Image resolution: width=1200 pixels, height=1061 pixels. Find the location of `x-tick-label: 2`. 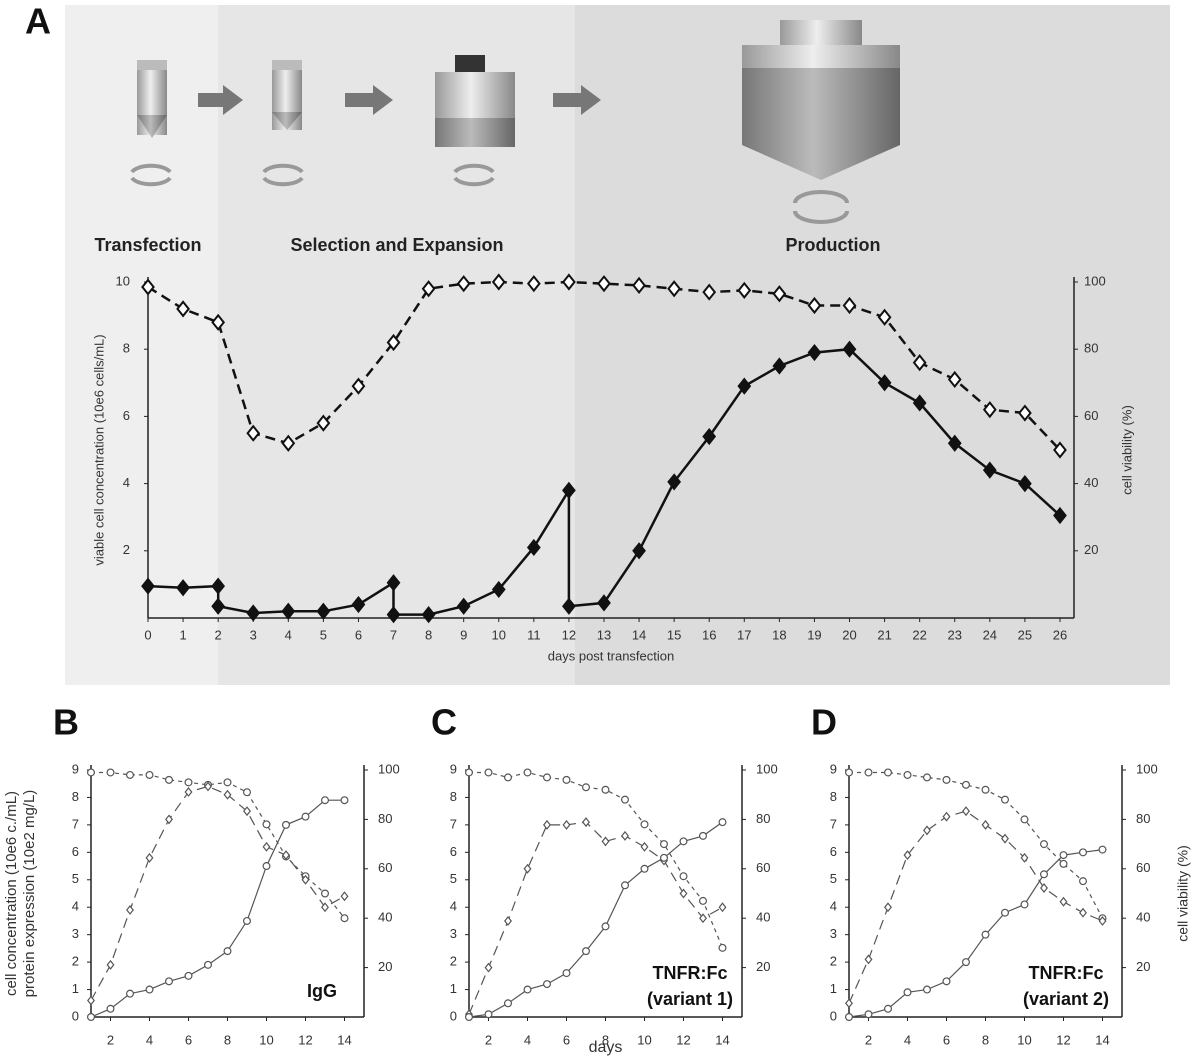

x-tick-label: 2 is located at coordinates (218, 634).